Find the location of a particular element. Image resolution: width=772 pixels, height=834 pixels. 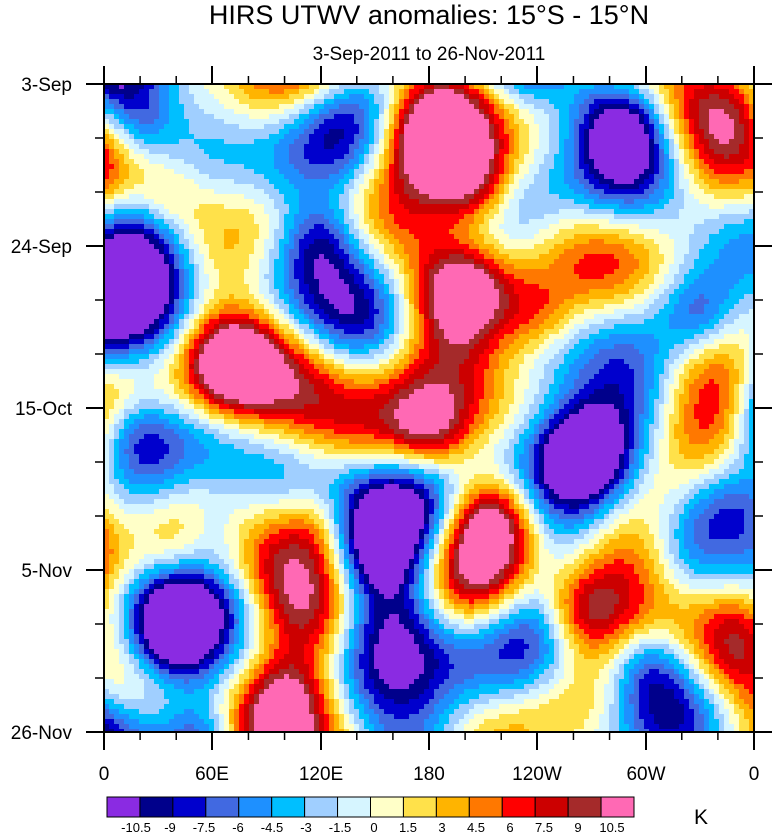

x-tick-label: 180 is located at coordinates (429, 774).